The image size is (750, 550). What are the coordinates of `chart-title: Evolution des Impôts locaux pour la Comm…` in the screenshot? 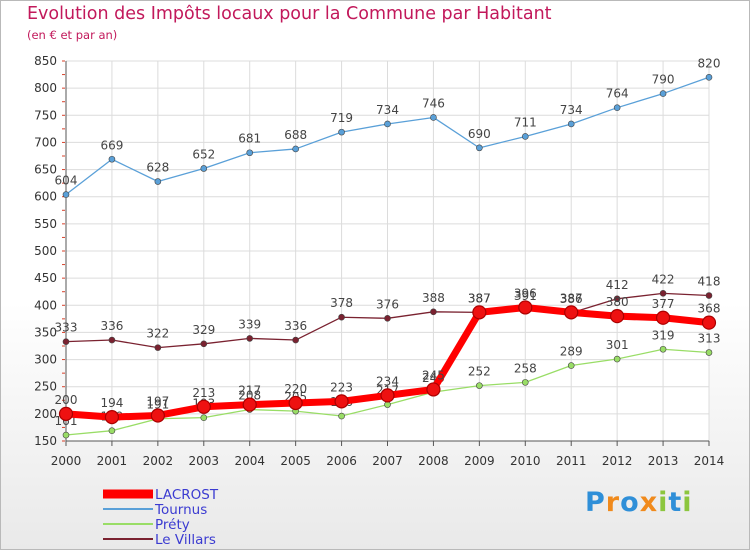 It's located at (289, 14).